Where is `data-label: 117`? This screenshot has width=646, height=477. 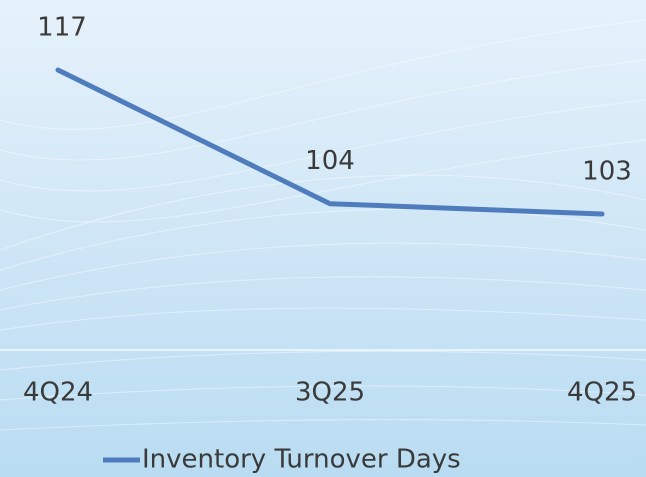 data-label: 117 is located at coordinates (62, 28).